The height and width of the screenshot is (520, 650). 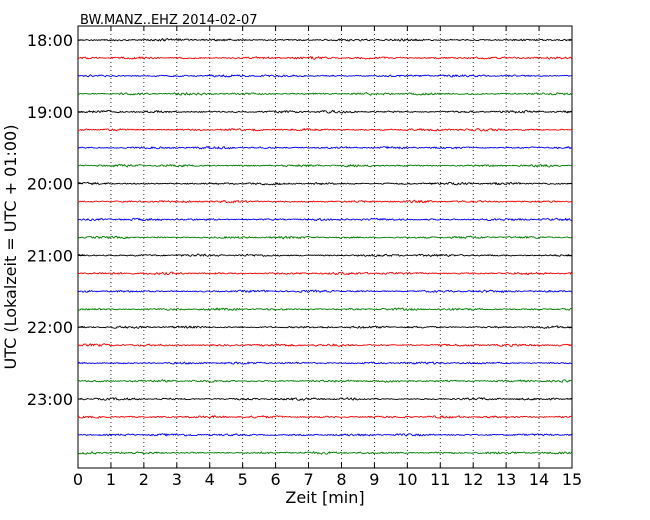 I want to click on x-tick-label: 10, so click(x=407, y=479).